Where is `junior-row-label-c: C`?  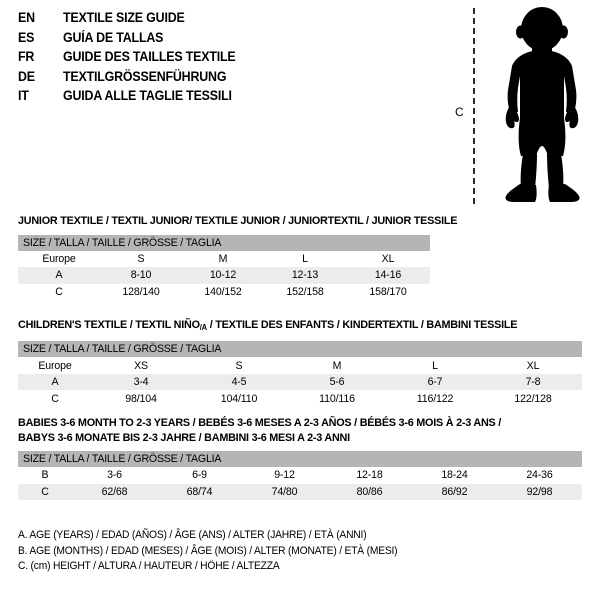
junior-row-label-c: C is located at coordinates (59, 291).